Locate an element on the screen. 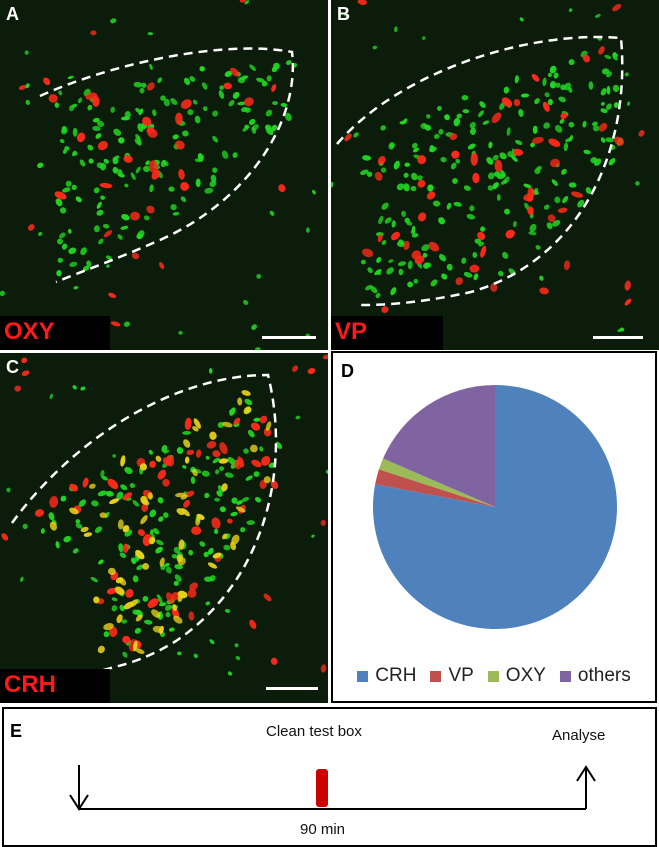 The width and height of the screenshot is (659, 847). legend-swatch is located at coordinates (363, 676).